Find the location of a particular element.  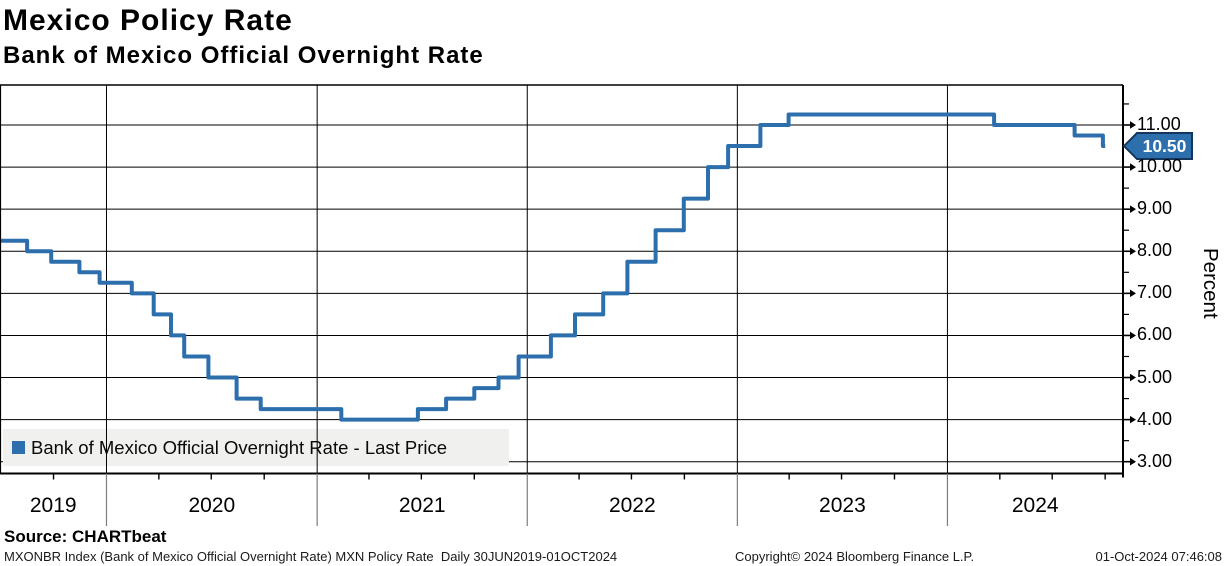

chart-subtitle: Bank of Mexico Official Overnight Rate is located at coordinates (243, 55).